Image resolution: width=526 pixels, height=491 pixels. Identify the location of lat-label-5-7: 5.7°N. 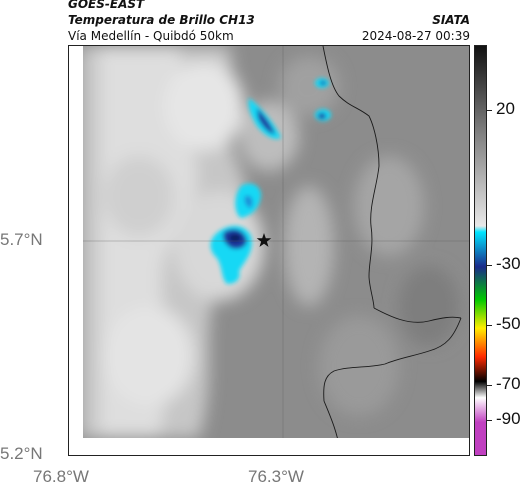
(21, 239).